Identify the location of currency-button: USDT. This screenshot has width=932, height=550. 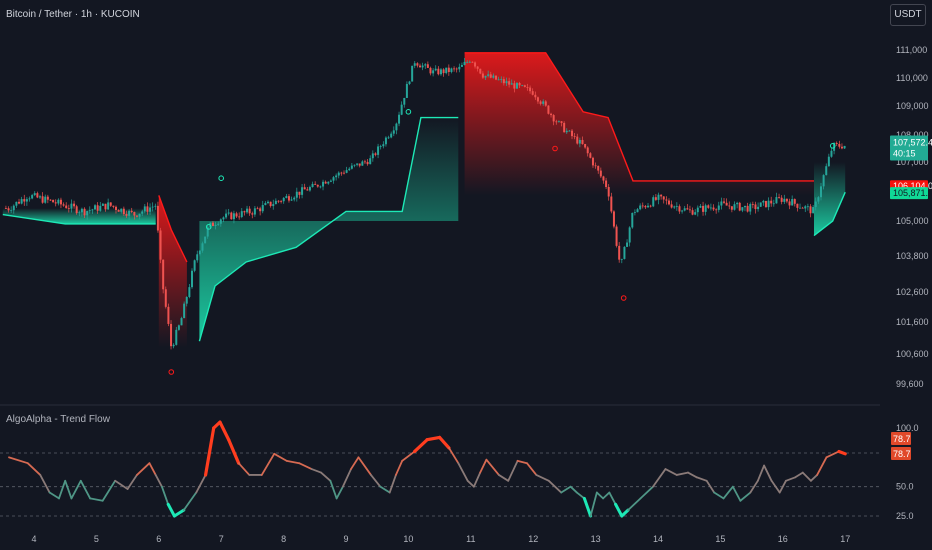
(908, 15).